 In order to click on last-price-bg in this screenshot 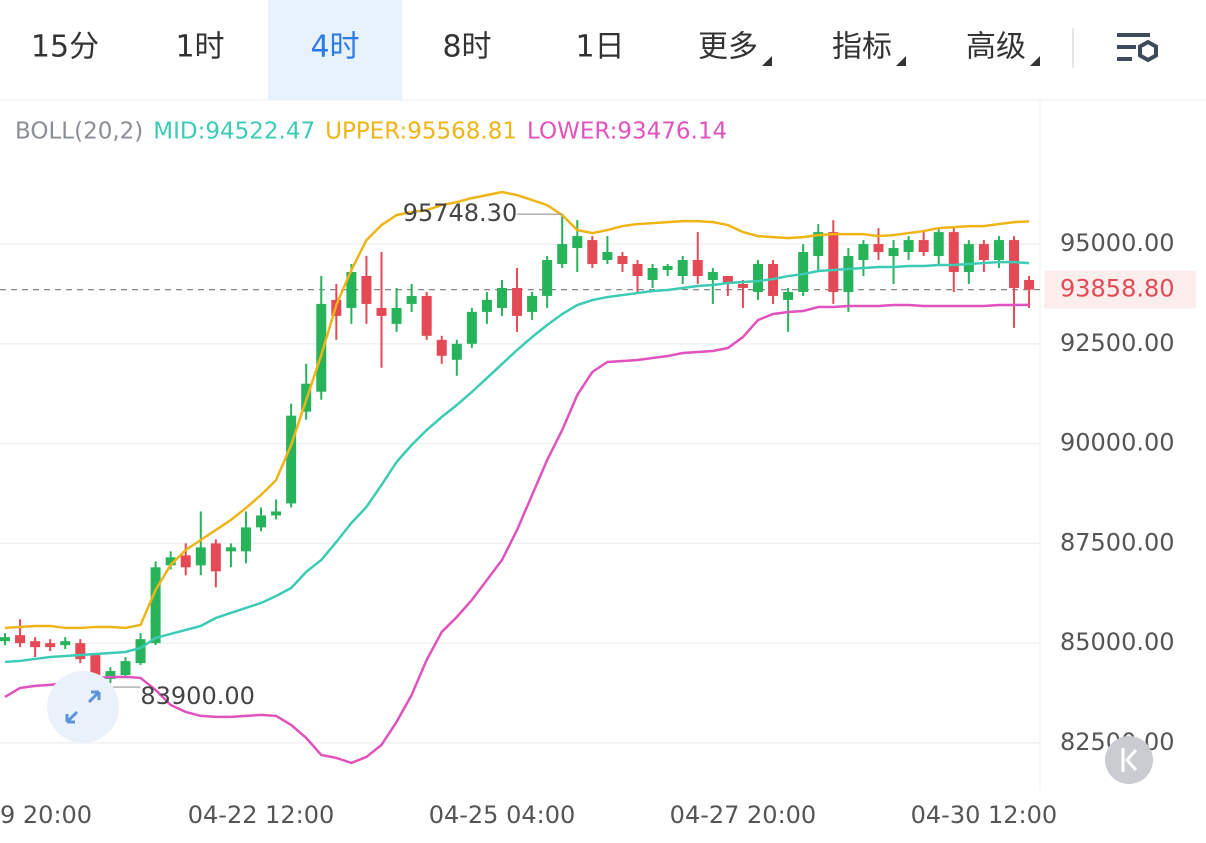, I will do `click(1120, 289)`.